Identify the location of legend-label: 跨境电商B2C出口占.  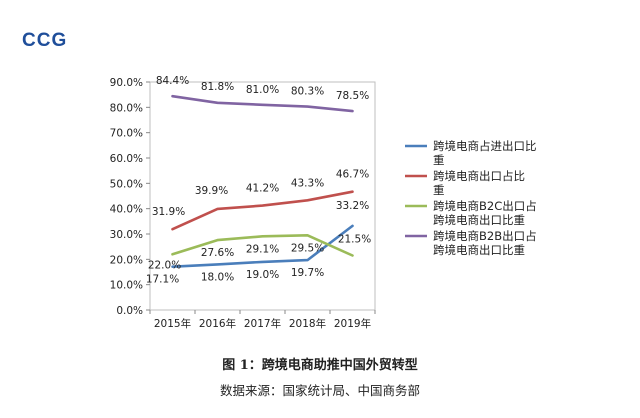
(485, 206).